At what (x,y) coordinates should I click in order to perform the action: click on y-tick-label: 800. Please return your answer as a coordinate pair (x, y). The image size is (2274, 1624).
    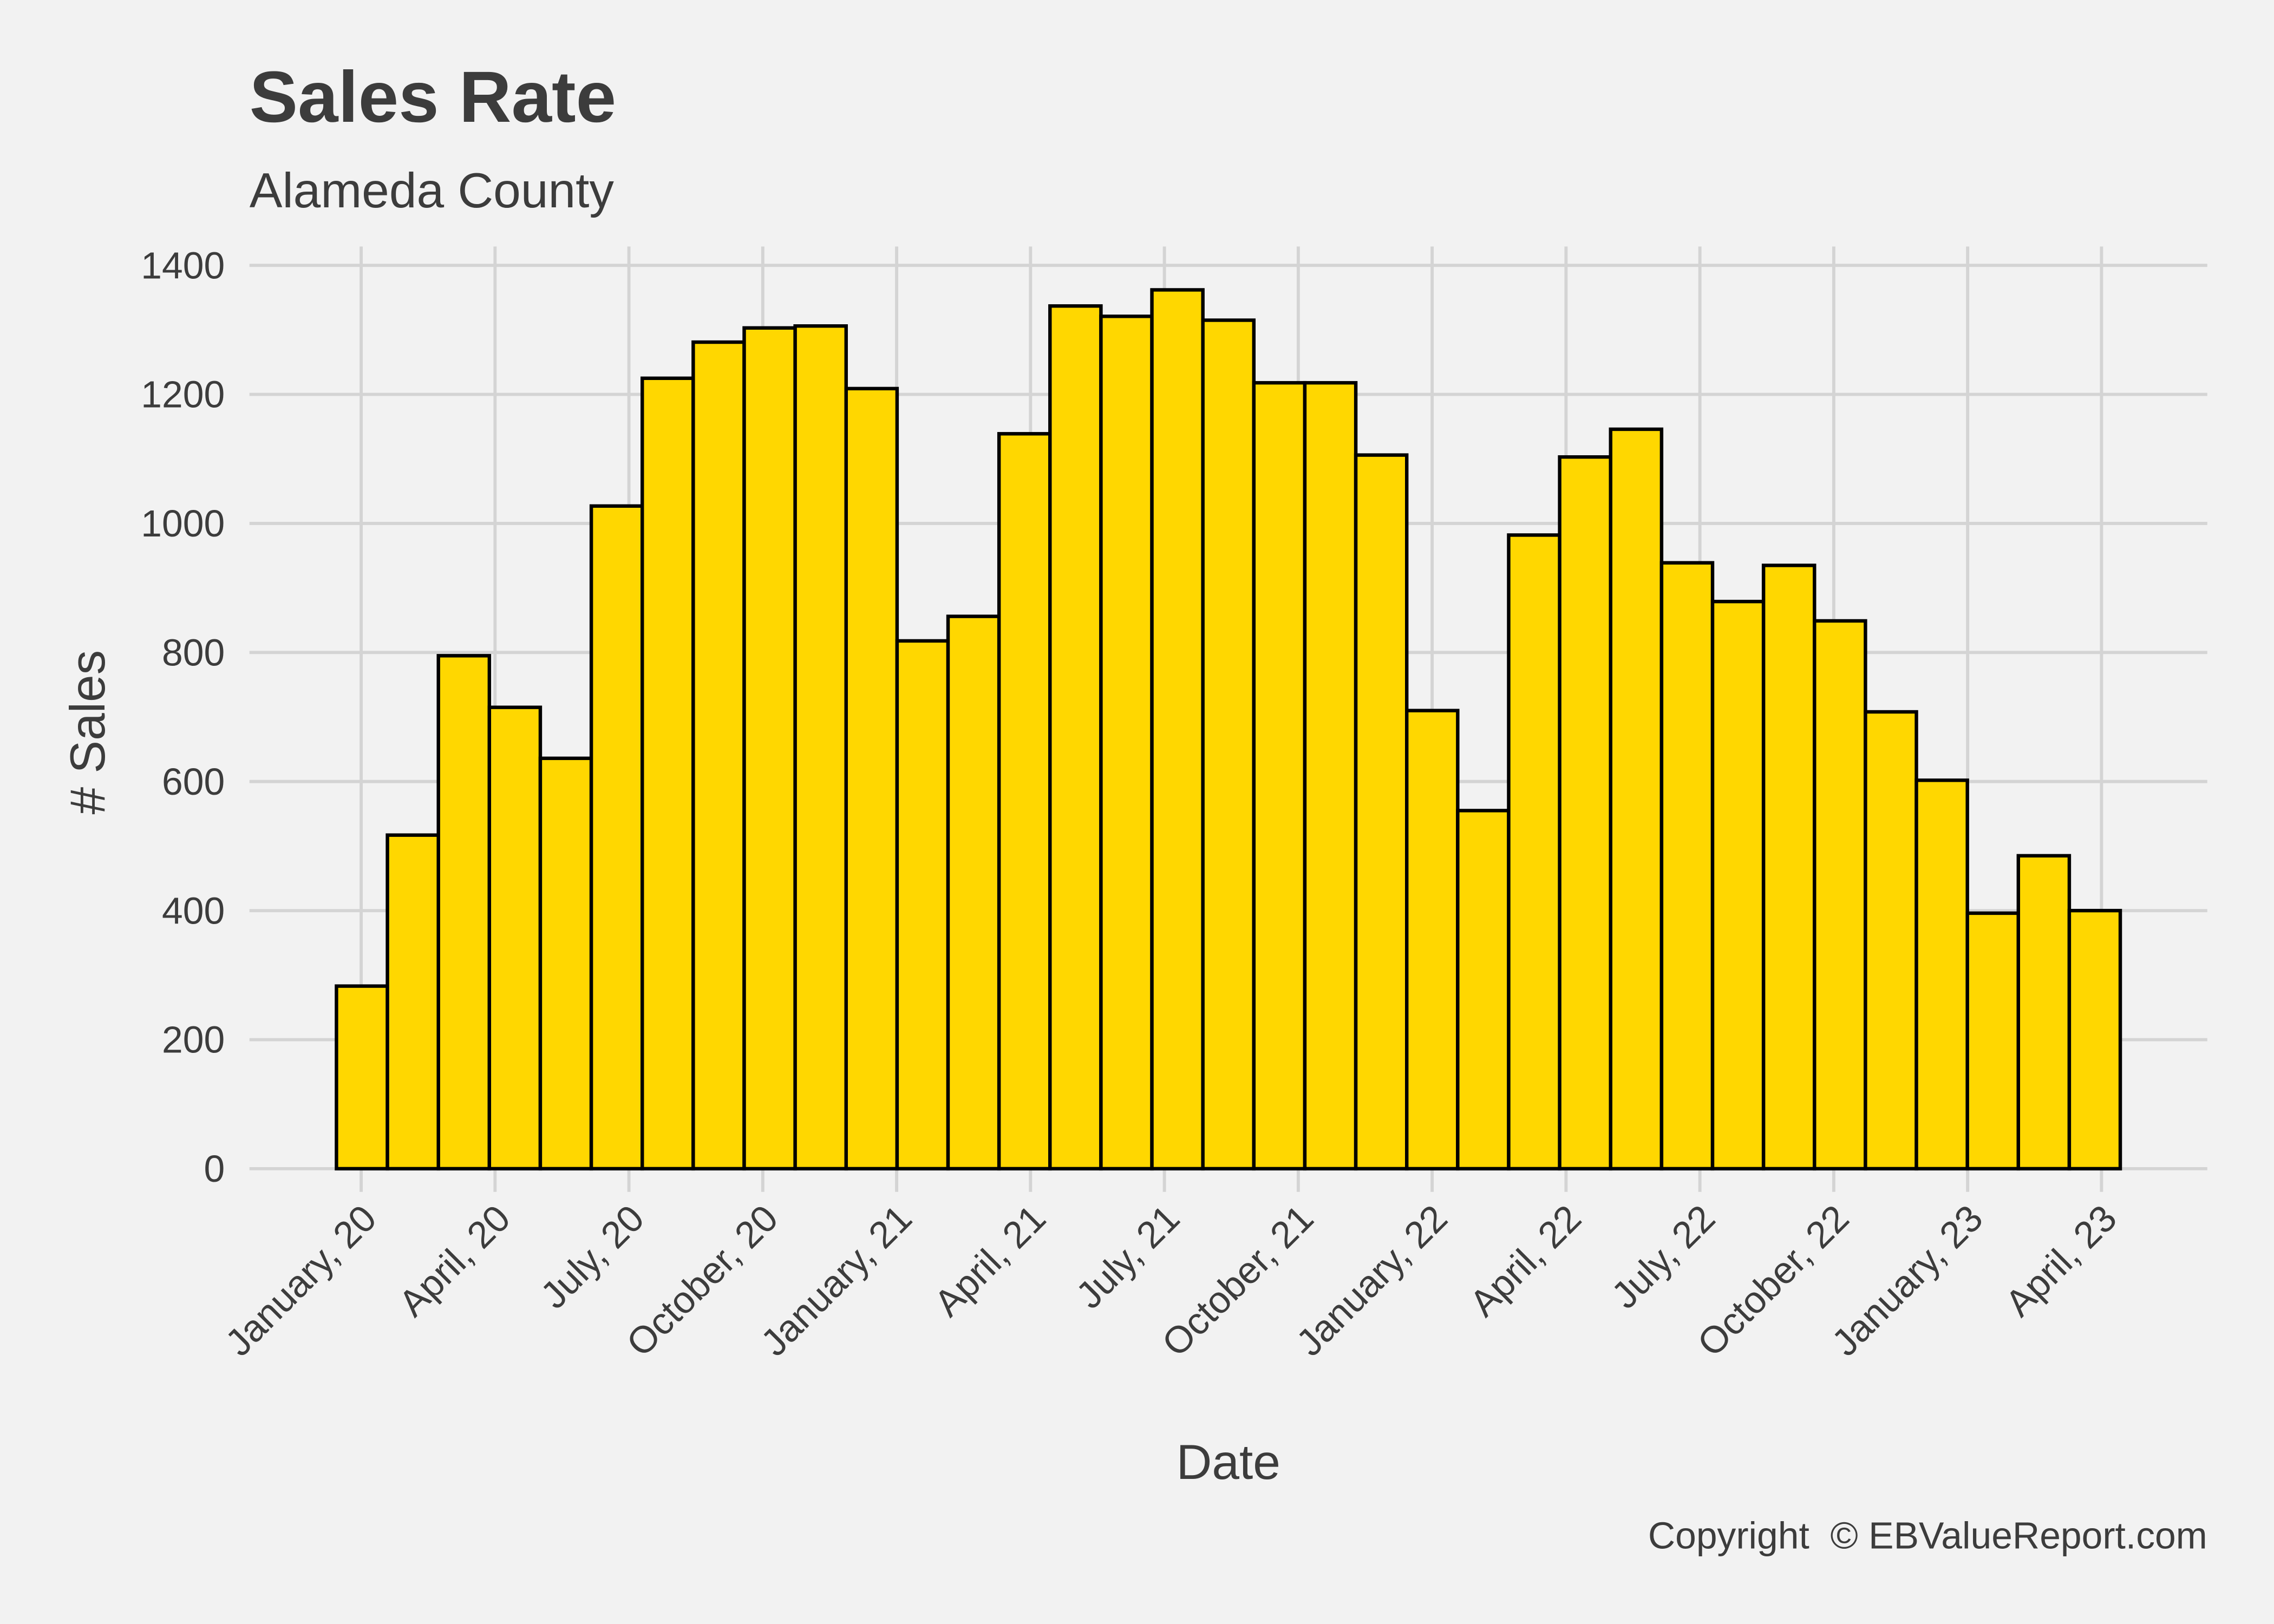
    Looking at the image, I should click on (193, 652).